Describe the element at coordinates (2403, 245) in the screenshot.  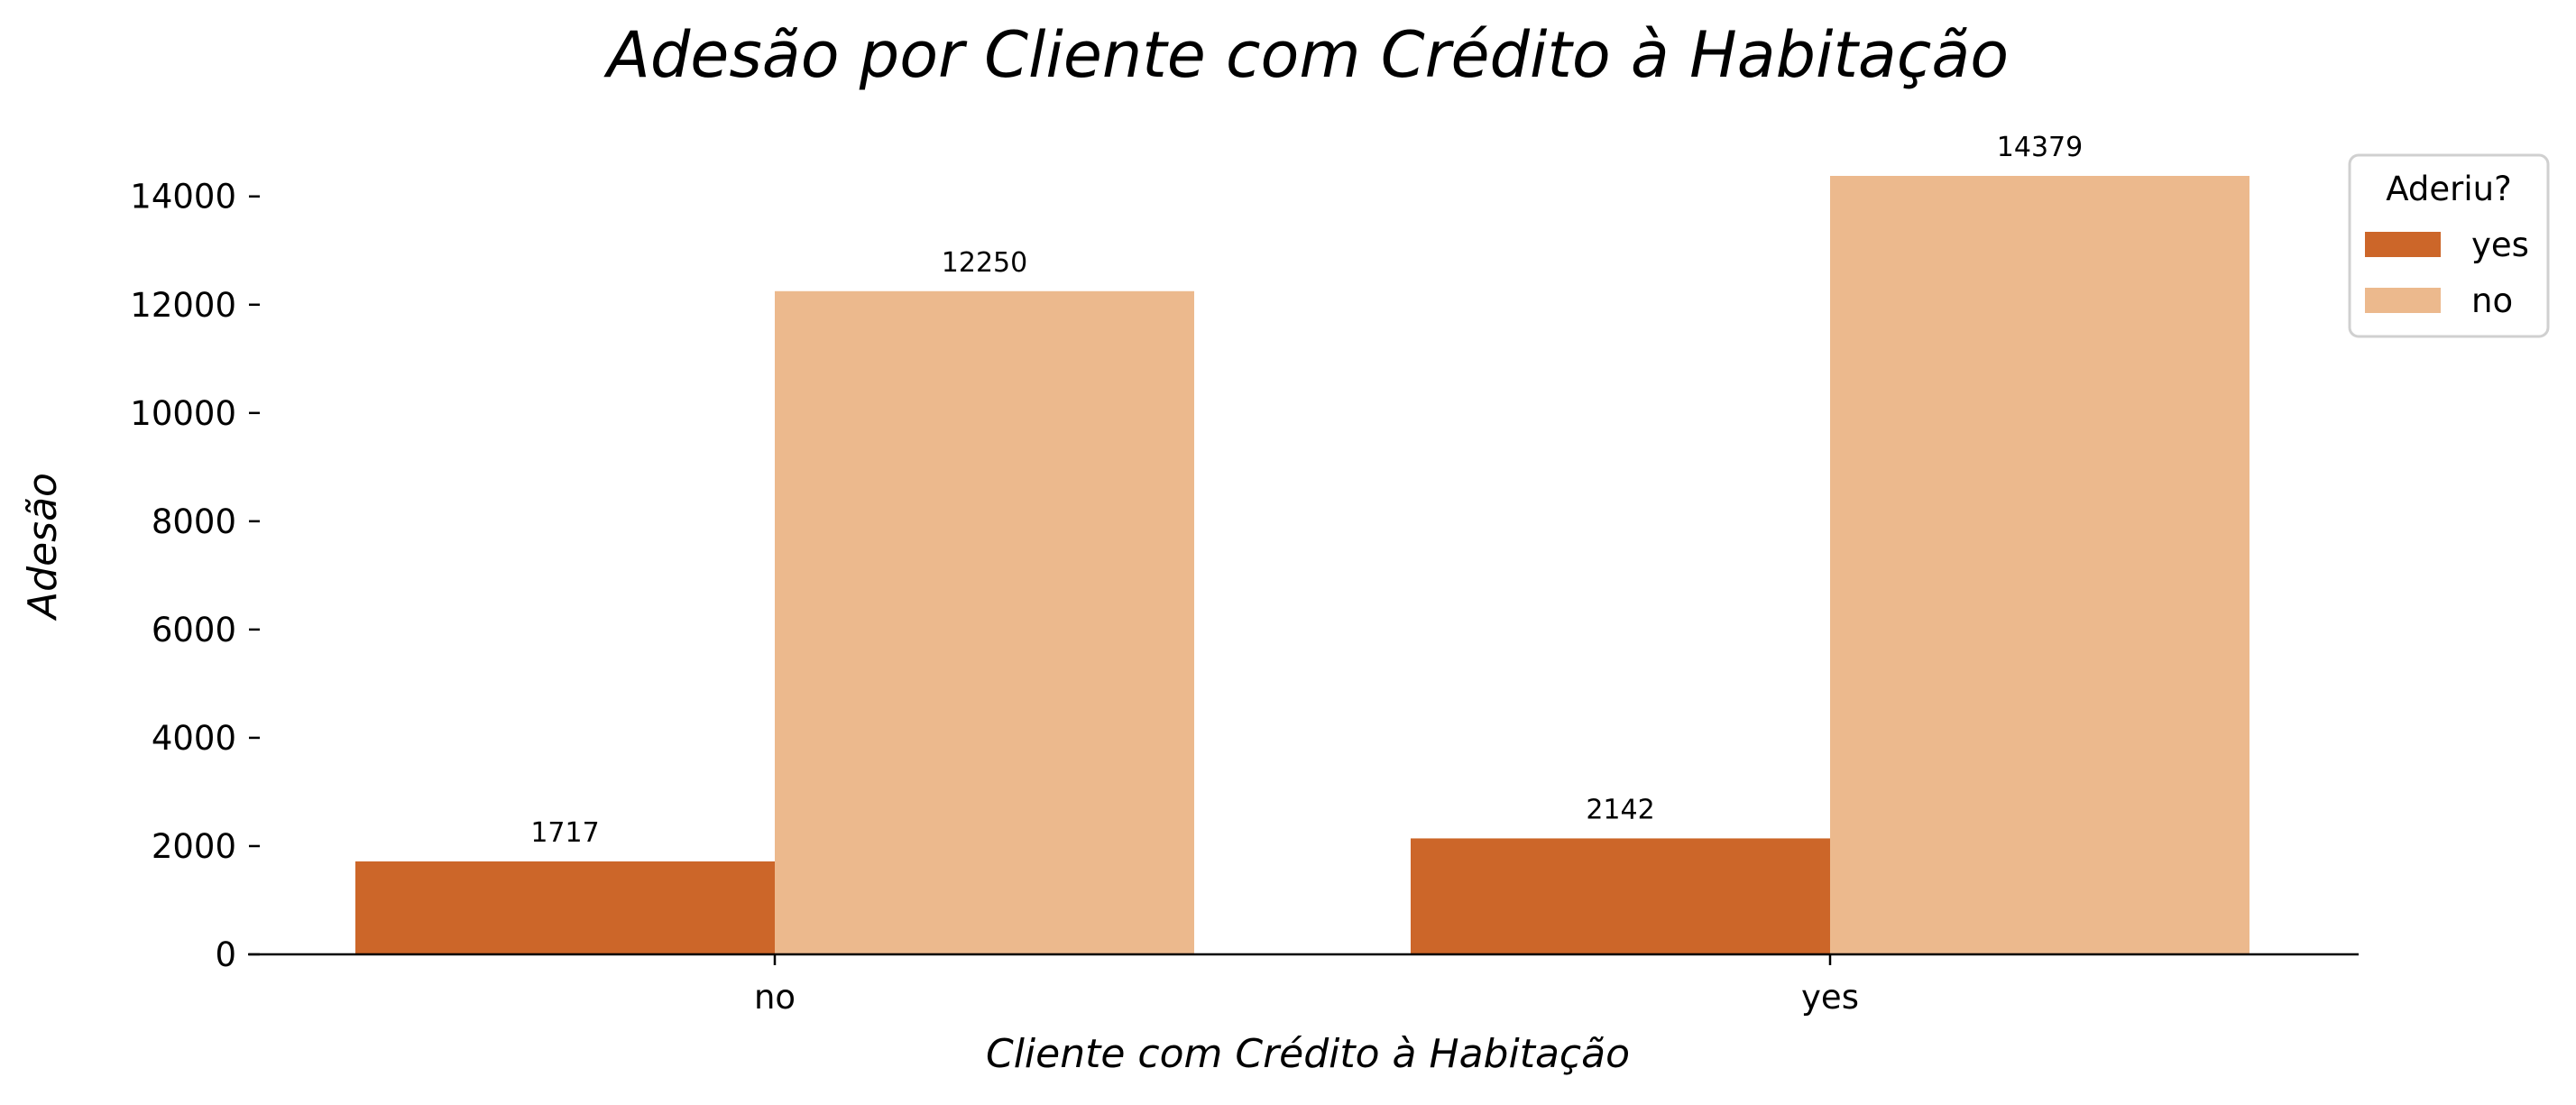
I see `legend-swatch-yes` at that location.